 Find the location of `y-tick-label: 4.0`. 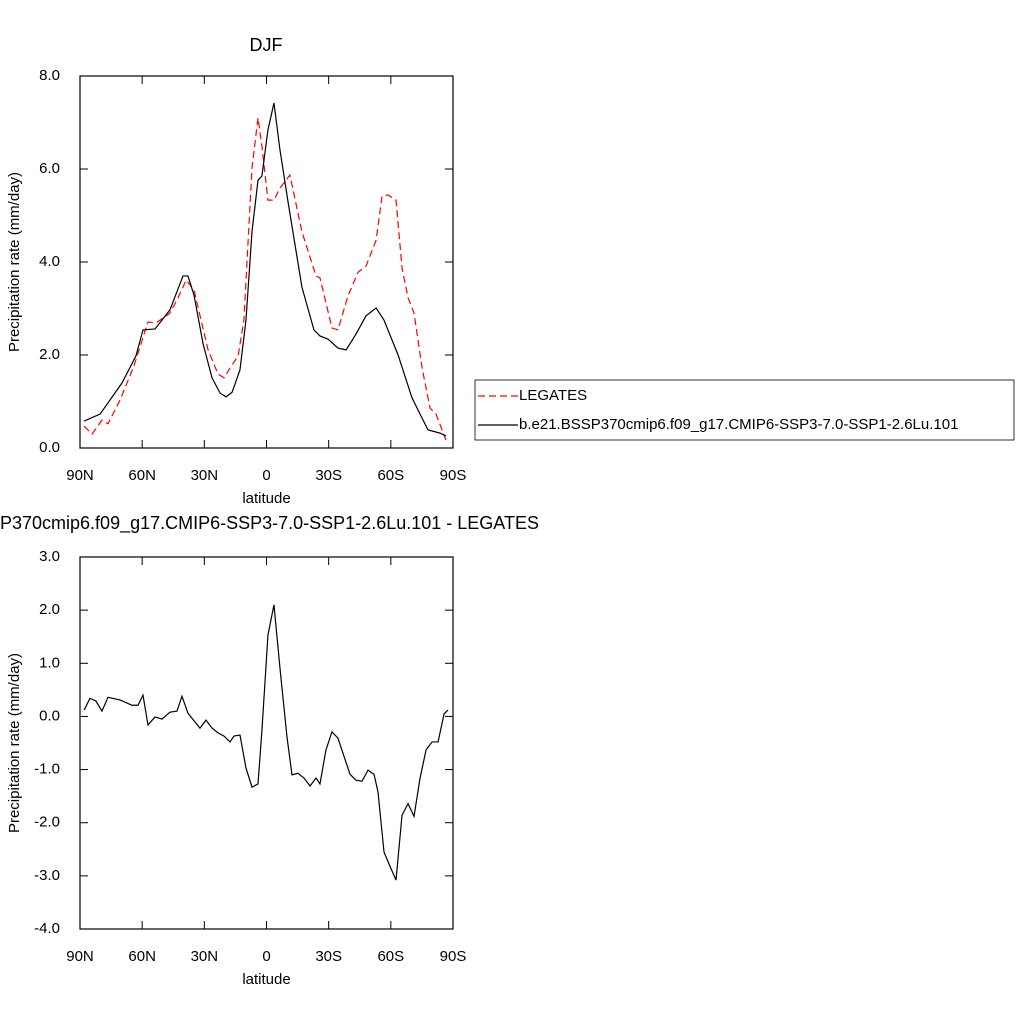

y-tick-label: 4.0 is located at coordinates (49, 261).